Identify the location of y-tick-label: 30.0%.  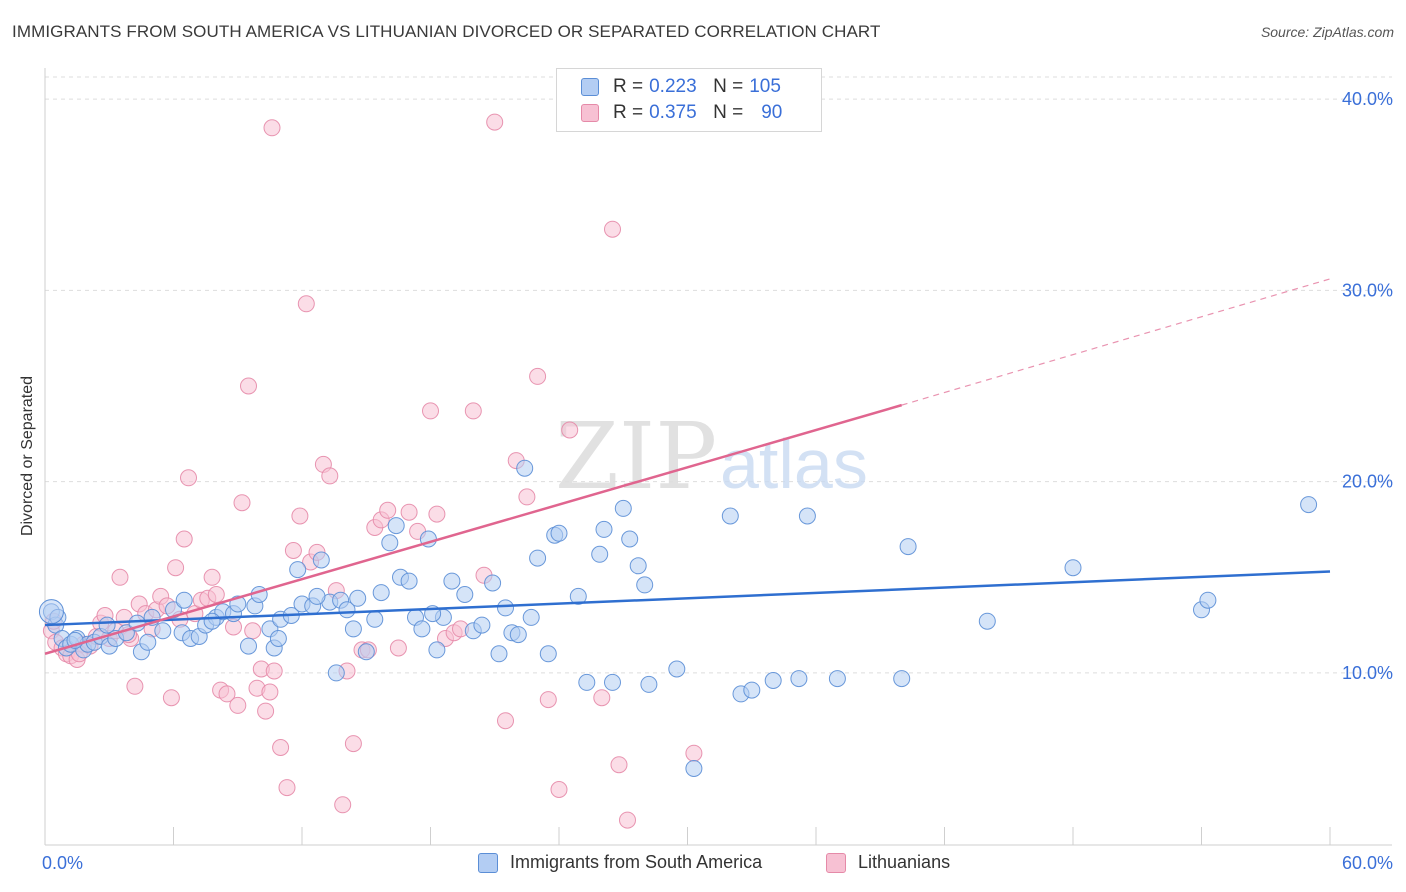
(1367, 290).